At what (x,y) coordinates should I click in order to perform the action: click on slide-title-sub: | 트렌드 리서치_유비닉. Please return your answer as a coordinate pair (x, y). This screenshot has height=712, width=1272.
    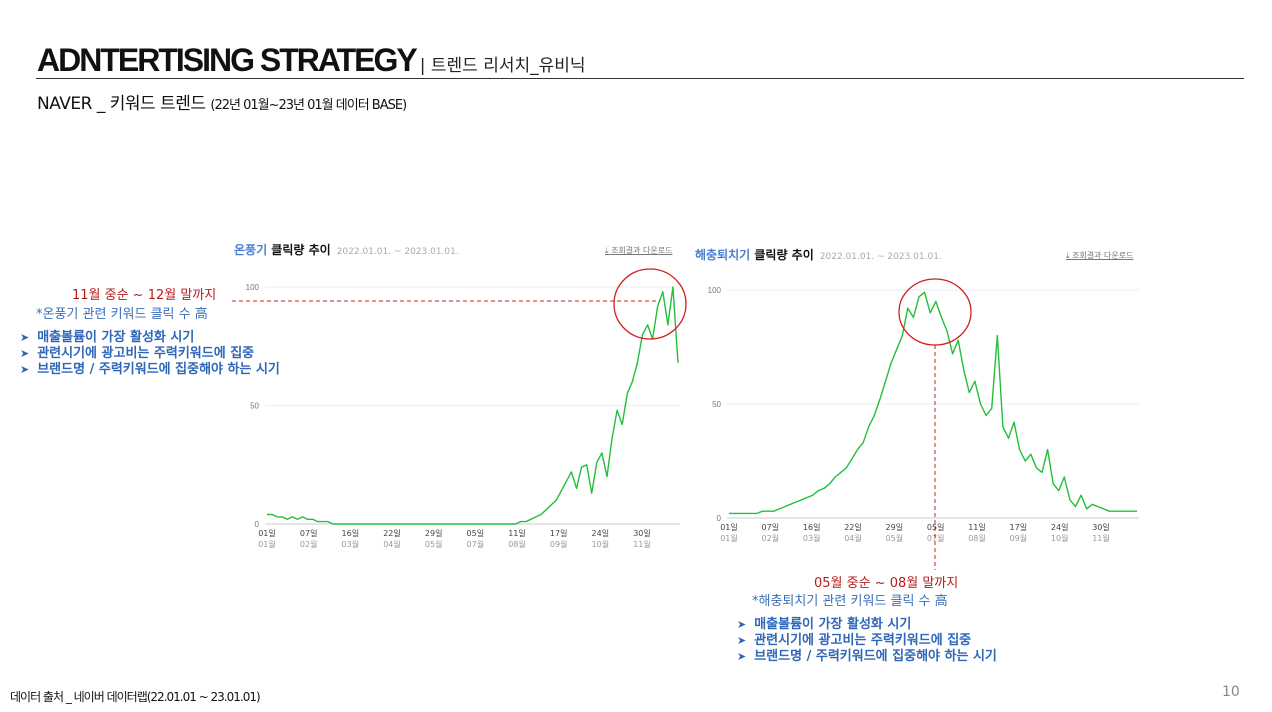
    Looking at the image, I should click on (502, 66).